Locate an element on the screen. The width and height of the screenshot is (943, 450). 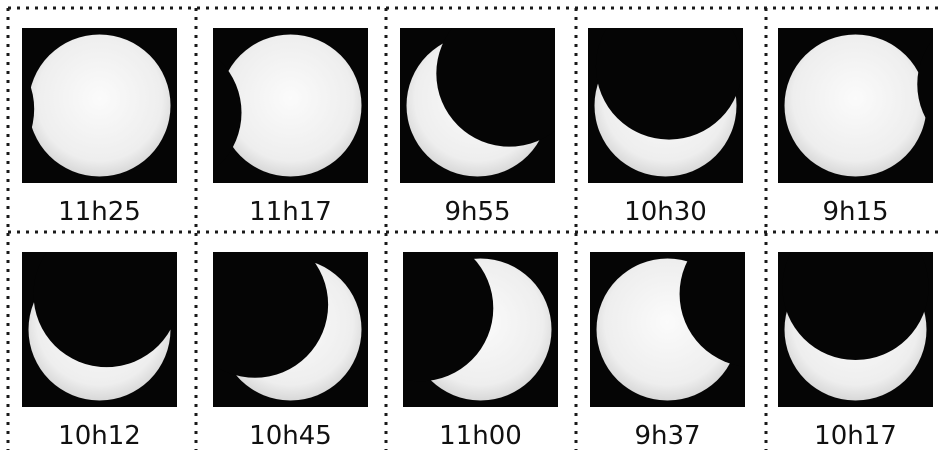
time-label: 10h30 is located at coordinates (665, 212).